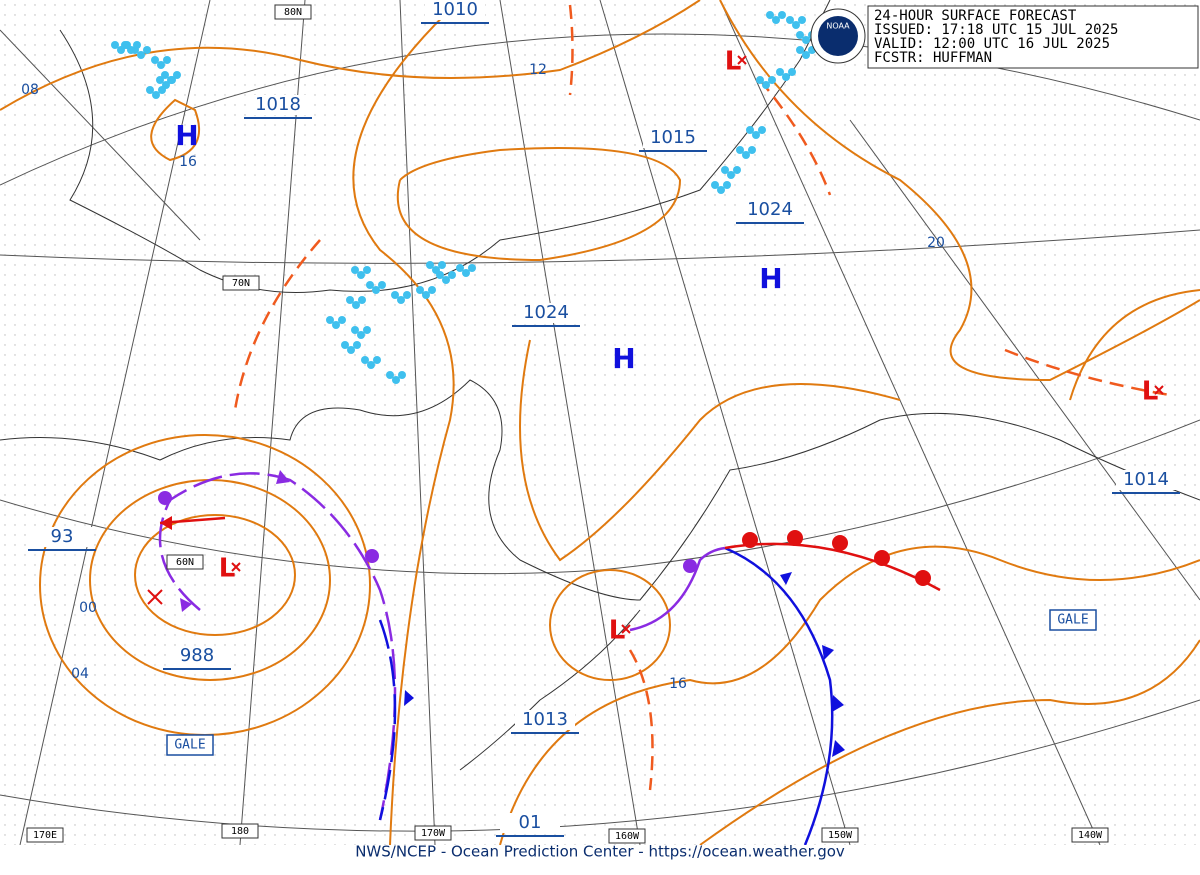  Describe the element at coordinates (538, 70) in the screenshot. I see `isobar-label: 12` at that location.